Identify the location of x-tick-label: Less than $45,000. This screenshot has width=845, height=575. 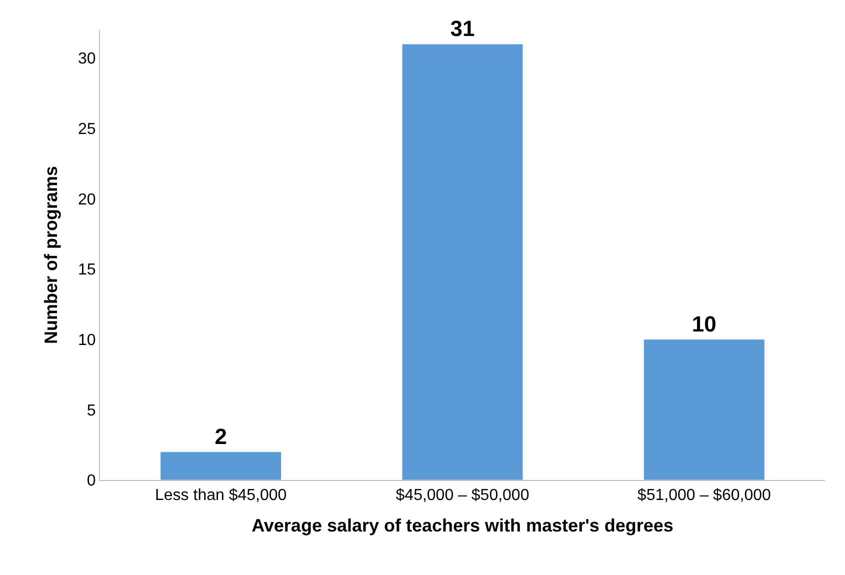
(220, 495).